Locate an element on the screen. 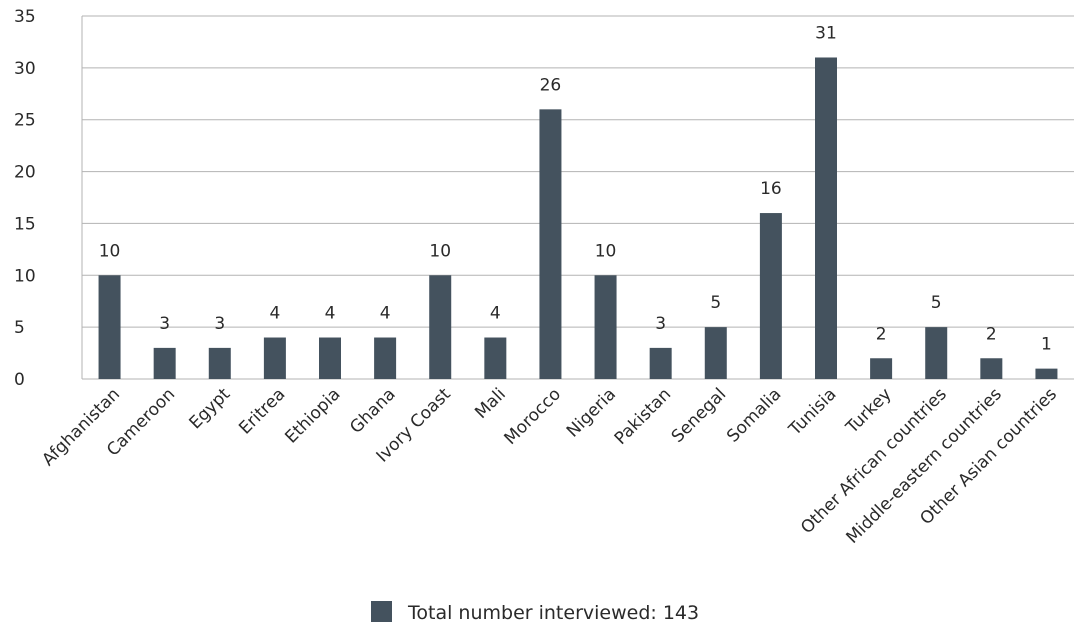 The width and height of the screenshot is (1074, 624). x-tick-label: Turkey is located at coordinates (869, 411).